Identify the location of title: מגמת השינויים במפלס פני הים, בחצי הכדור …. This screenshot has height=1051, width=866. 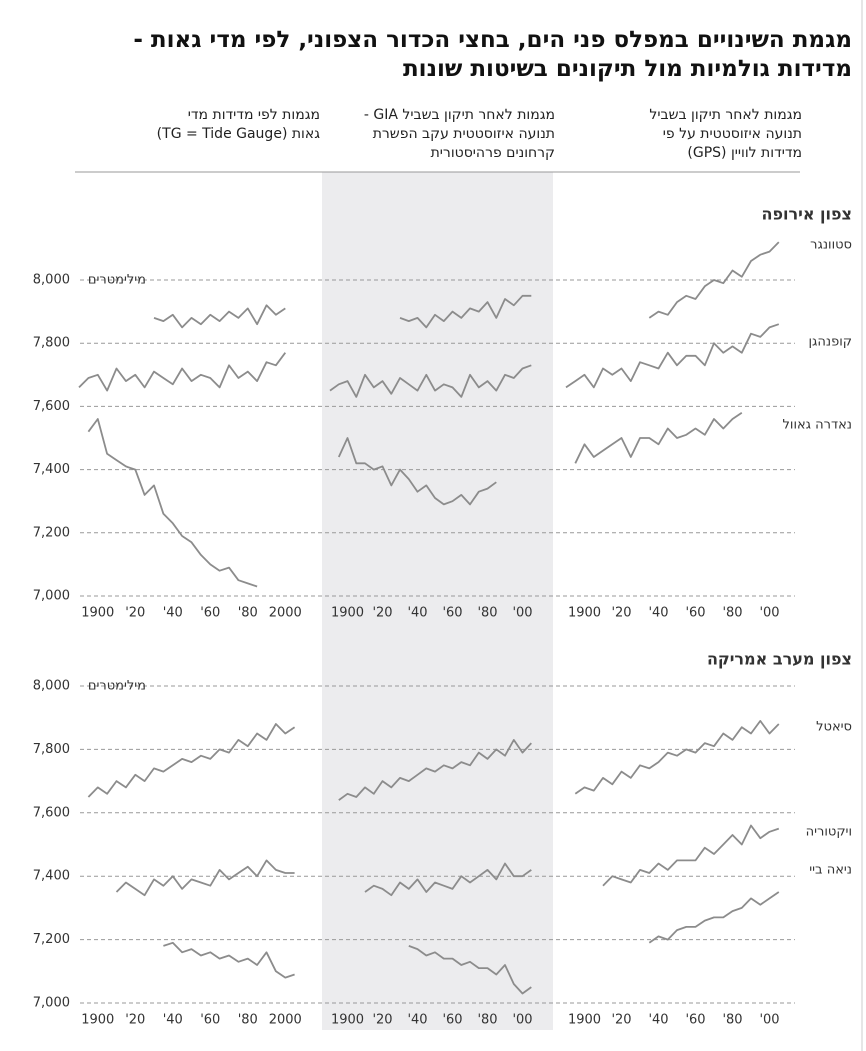
(432, 55).